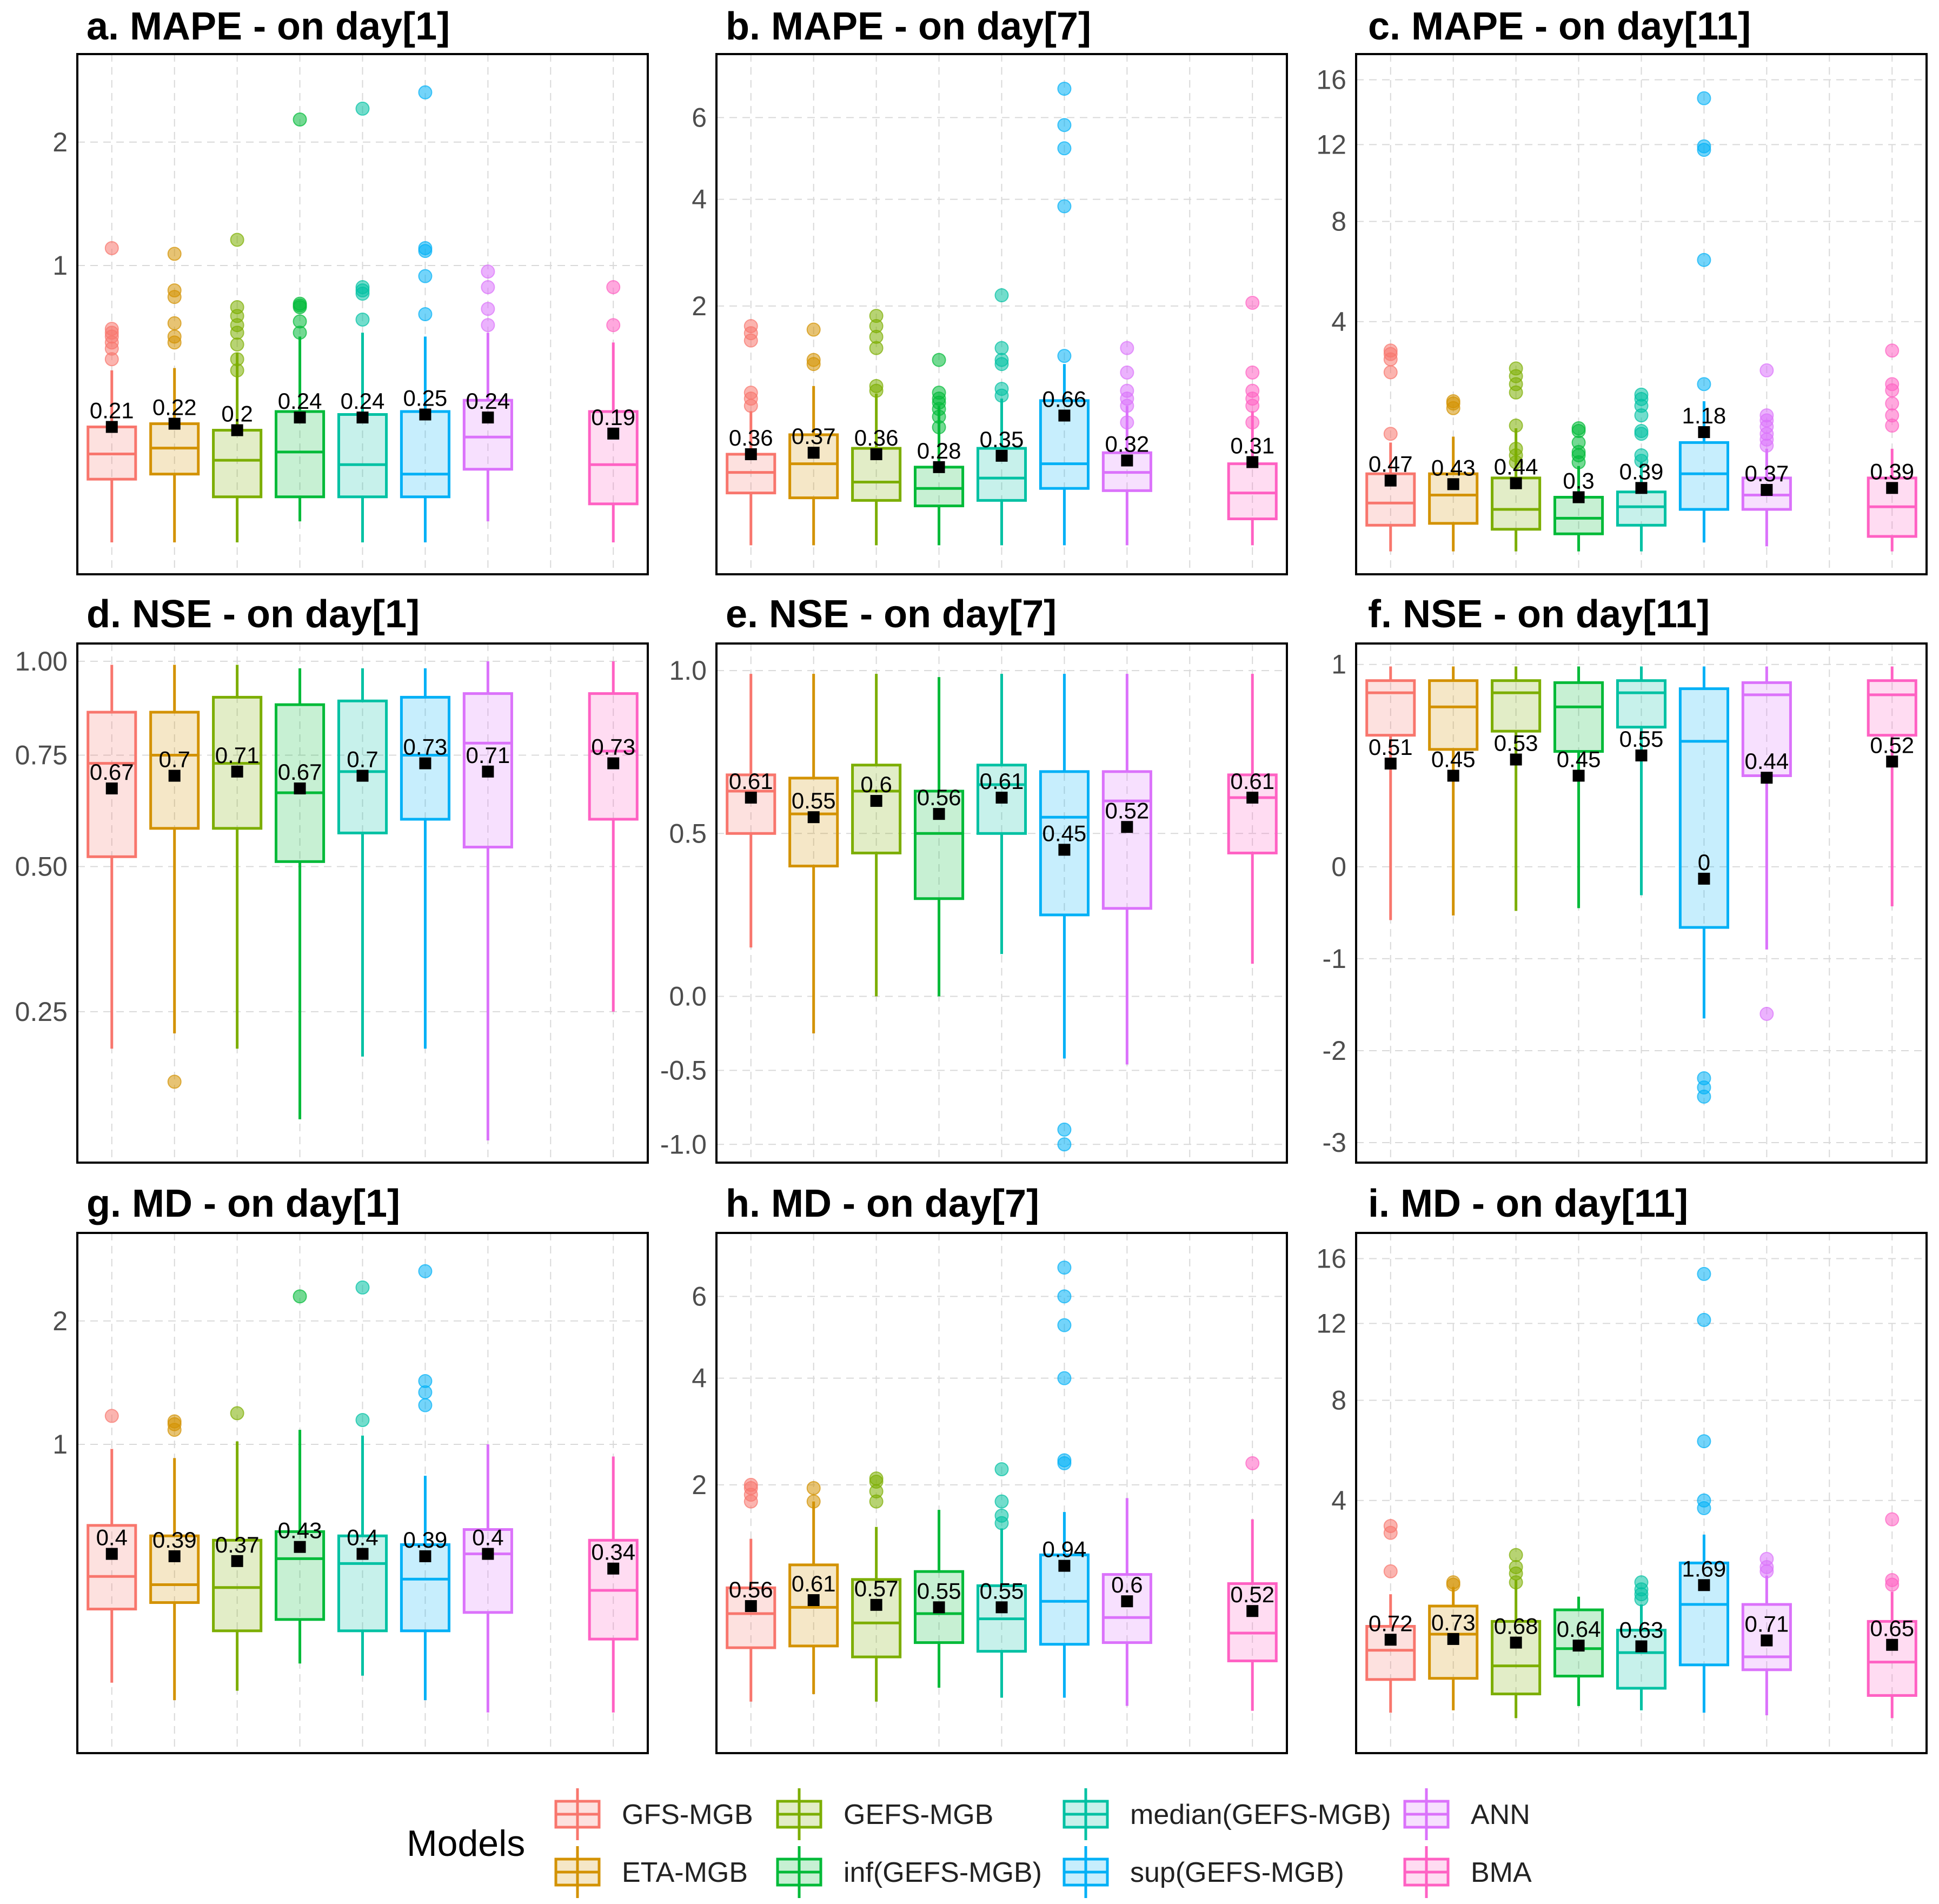  I want to click on mean-label: 0.63, so click(1641, 1630).